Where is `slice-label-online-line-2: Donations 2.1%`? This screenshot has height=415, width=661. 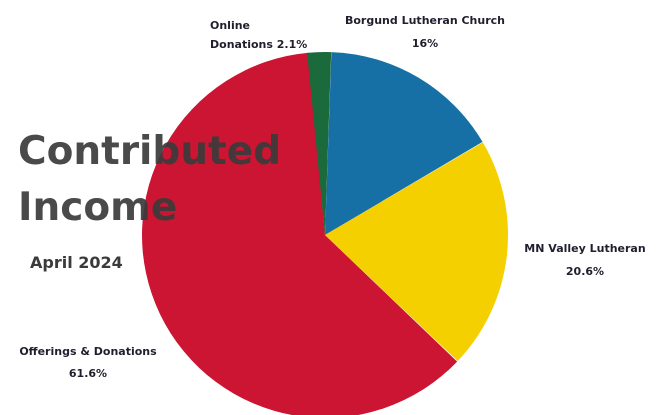
slice-label-online-line-2: Donations 2.1% is located at coordinates (258, 44).